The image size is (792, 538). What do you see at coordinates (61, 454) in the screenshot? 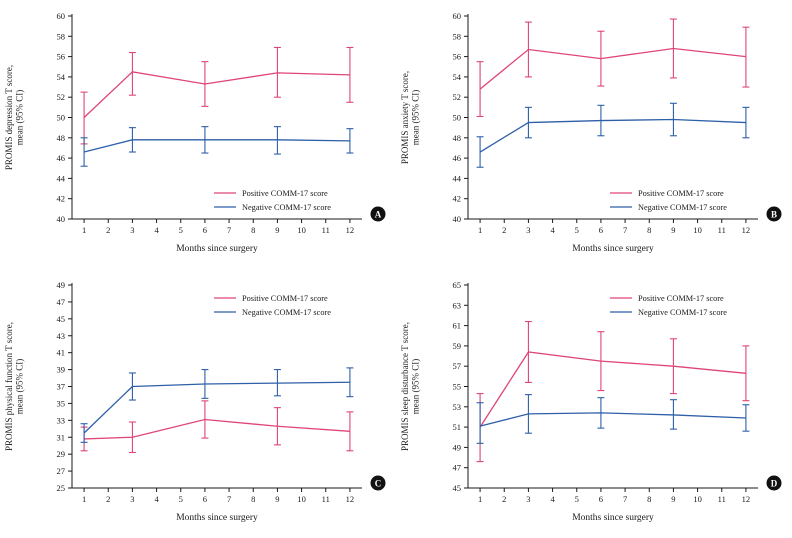
I see `y-tick-label: 29` at bounding box center [61, 454].